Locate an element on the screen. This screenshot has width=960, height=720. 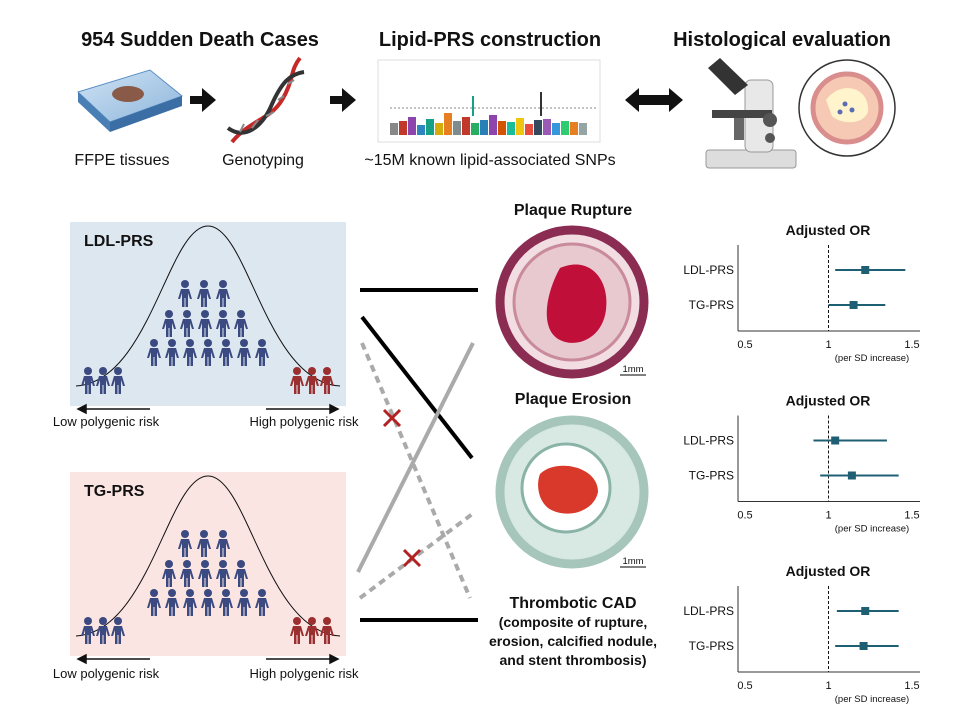
outcome-detail: erosion, calcified nodule, is located at coordinates (573, 641).